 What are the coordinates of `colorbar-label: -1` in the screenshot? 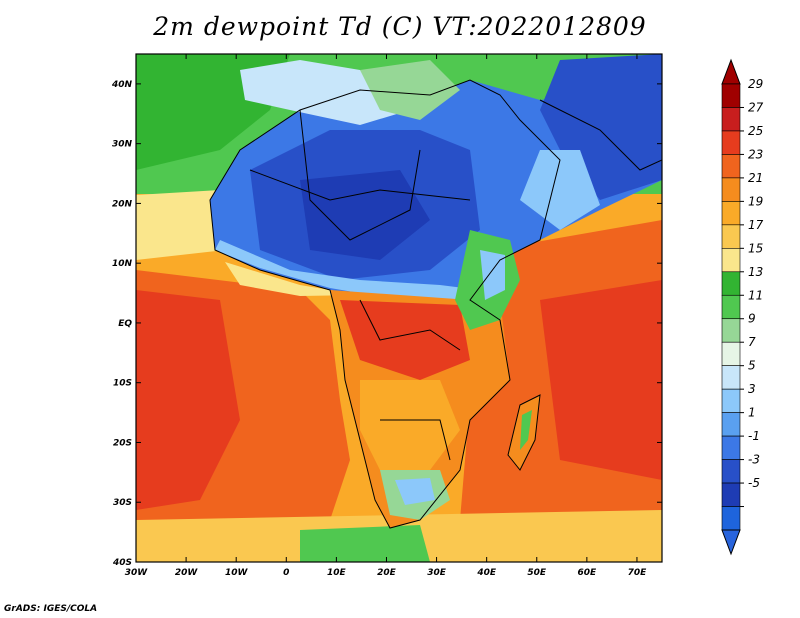 It's located at (754, 436).